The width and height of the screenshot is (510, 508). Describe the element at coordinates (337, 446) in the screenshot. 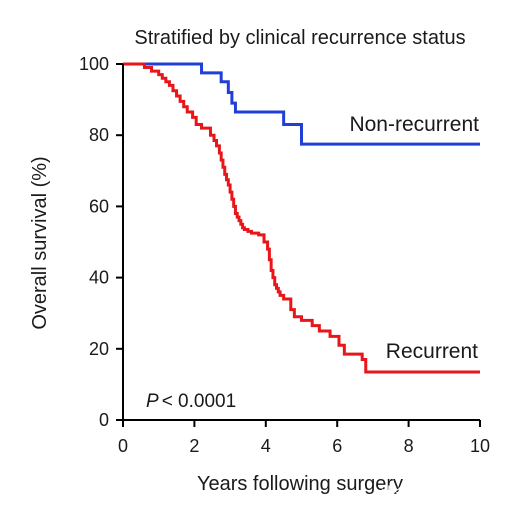

I see `x-tick-label: 6` at that location.